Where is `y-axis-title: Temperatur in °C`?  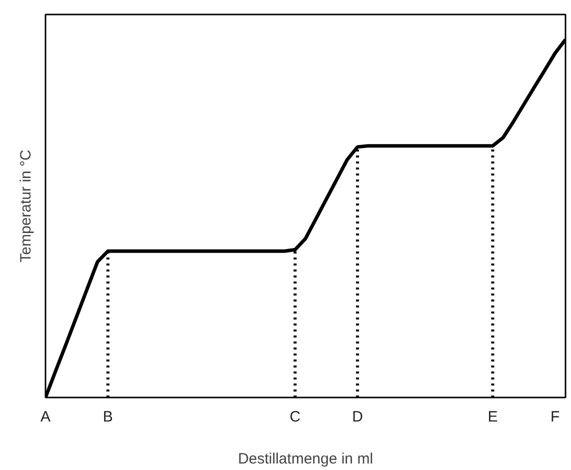
y-axis-title: Temperatur in °C is located at coordinates (26, 205).